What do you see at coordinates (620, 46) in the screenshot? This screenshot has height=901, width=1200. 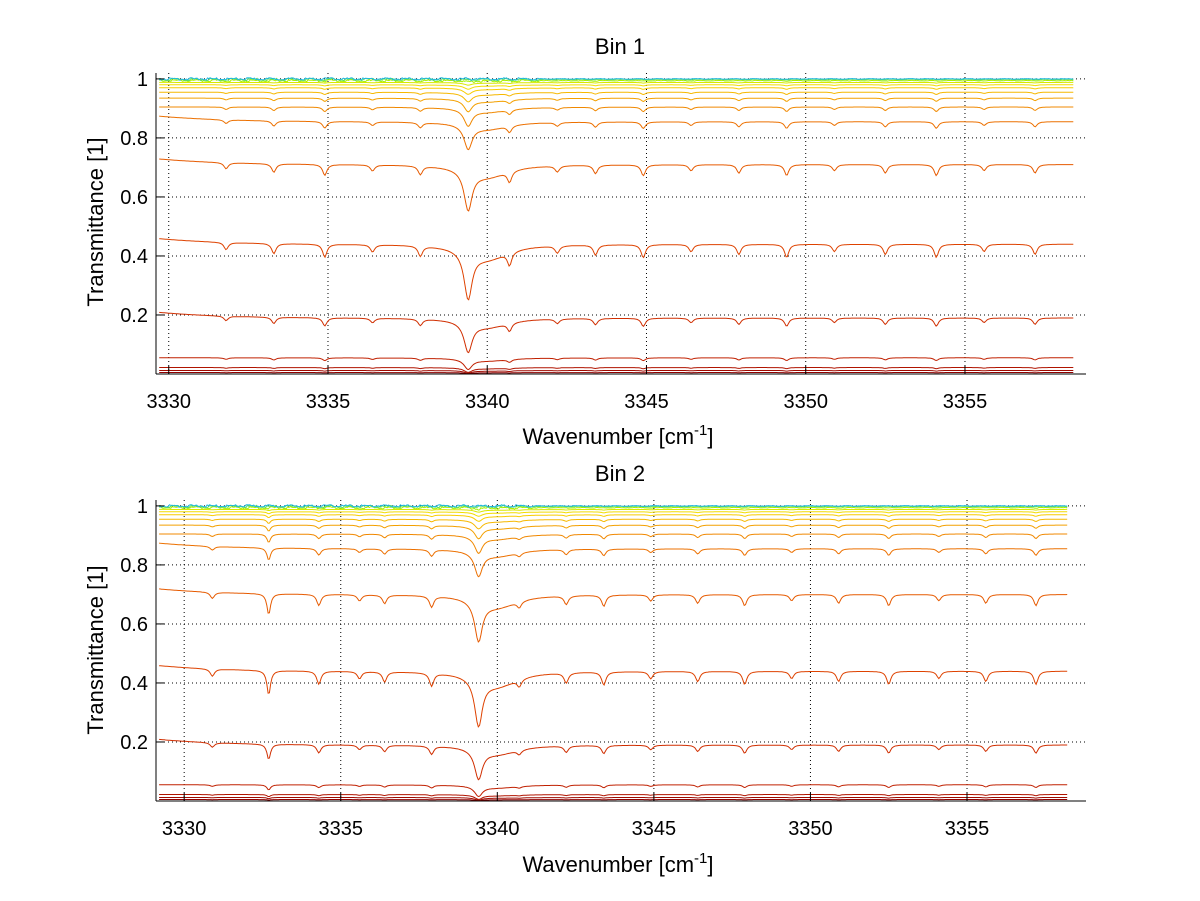 I see `subplot-title: Bin 1` at bounding box center [620, 46].